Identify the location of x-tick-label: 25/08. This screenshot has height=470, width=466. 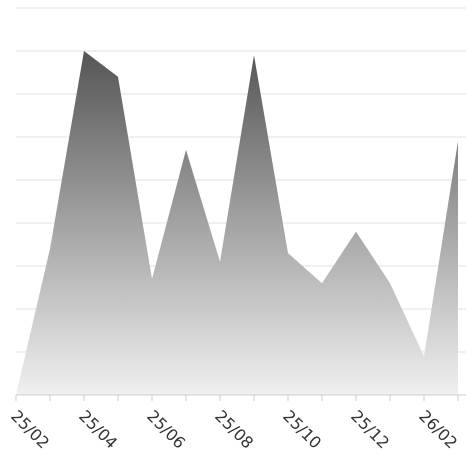
(234, 429).